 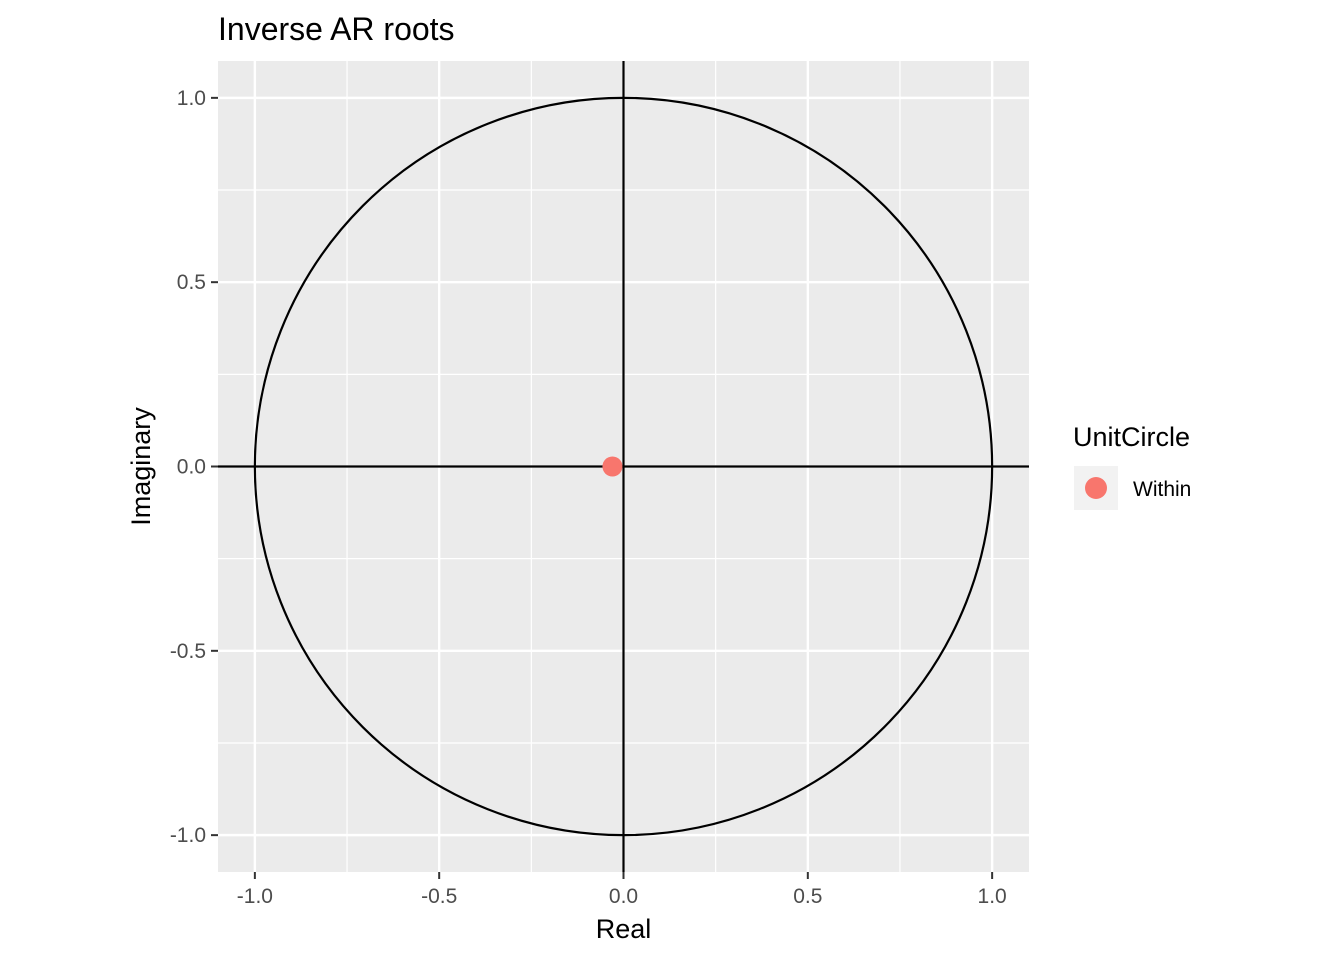 I want to click on y-tick-label: 0.0, so click(x=191, y=467).